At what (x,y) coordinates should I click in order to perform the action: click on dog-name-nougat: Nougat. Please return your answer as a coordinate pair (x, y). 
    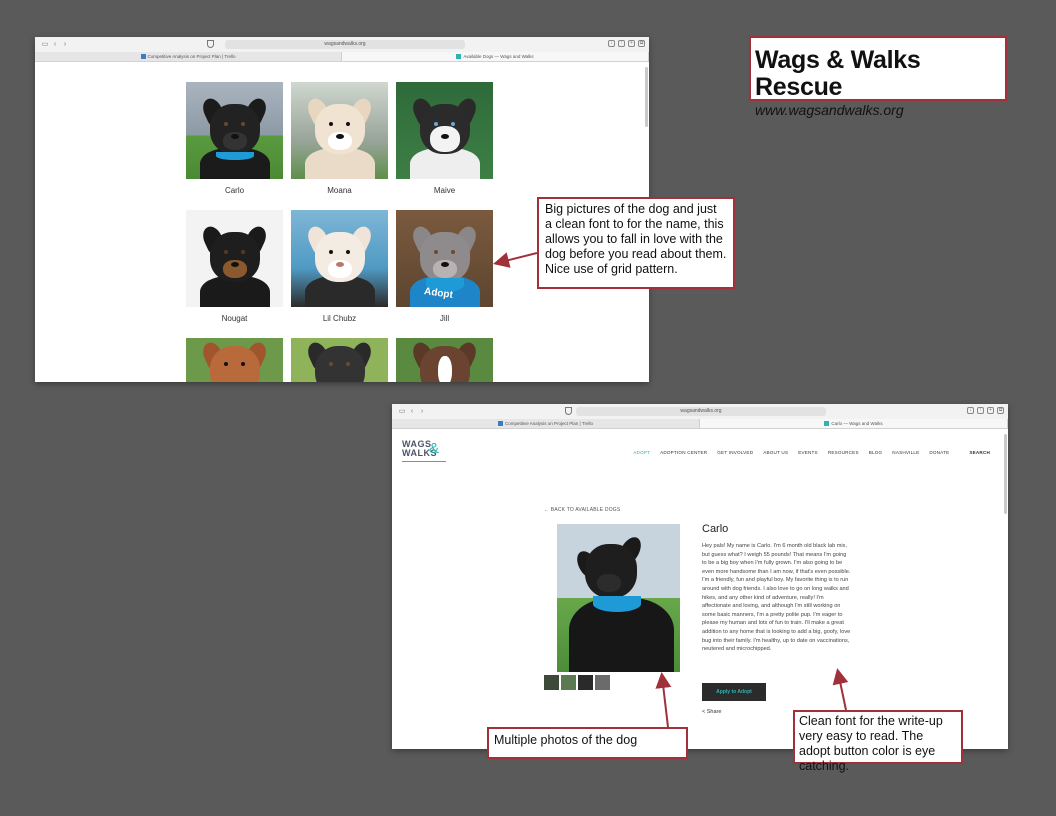
    Looking at the image, I should click on (234, 318).